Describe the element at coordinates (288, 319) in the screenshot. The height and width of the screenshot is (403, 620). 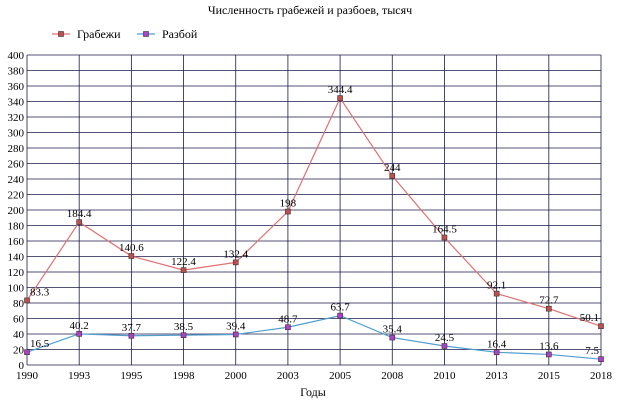
I see `data-label: 48.7` at that location.